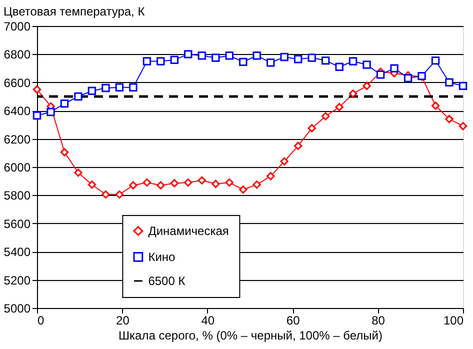  Describe the element at coordinates (250, 335) in the screenshot. I see `x-axis-title: Шкала серого, % (0% – черный, 100% – белый)` at that location.